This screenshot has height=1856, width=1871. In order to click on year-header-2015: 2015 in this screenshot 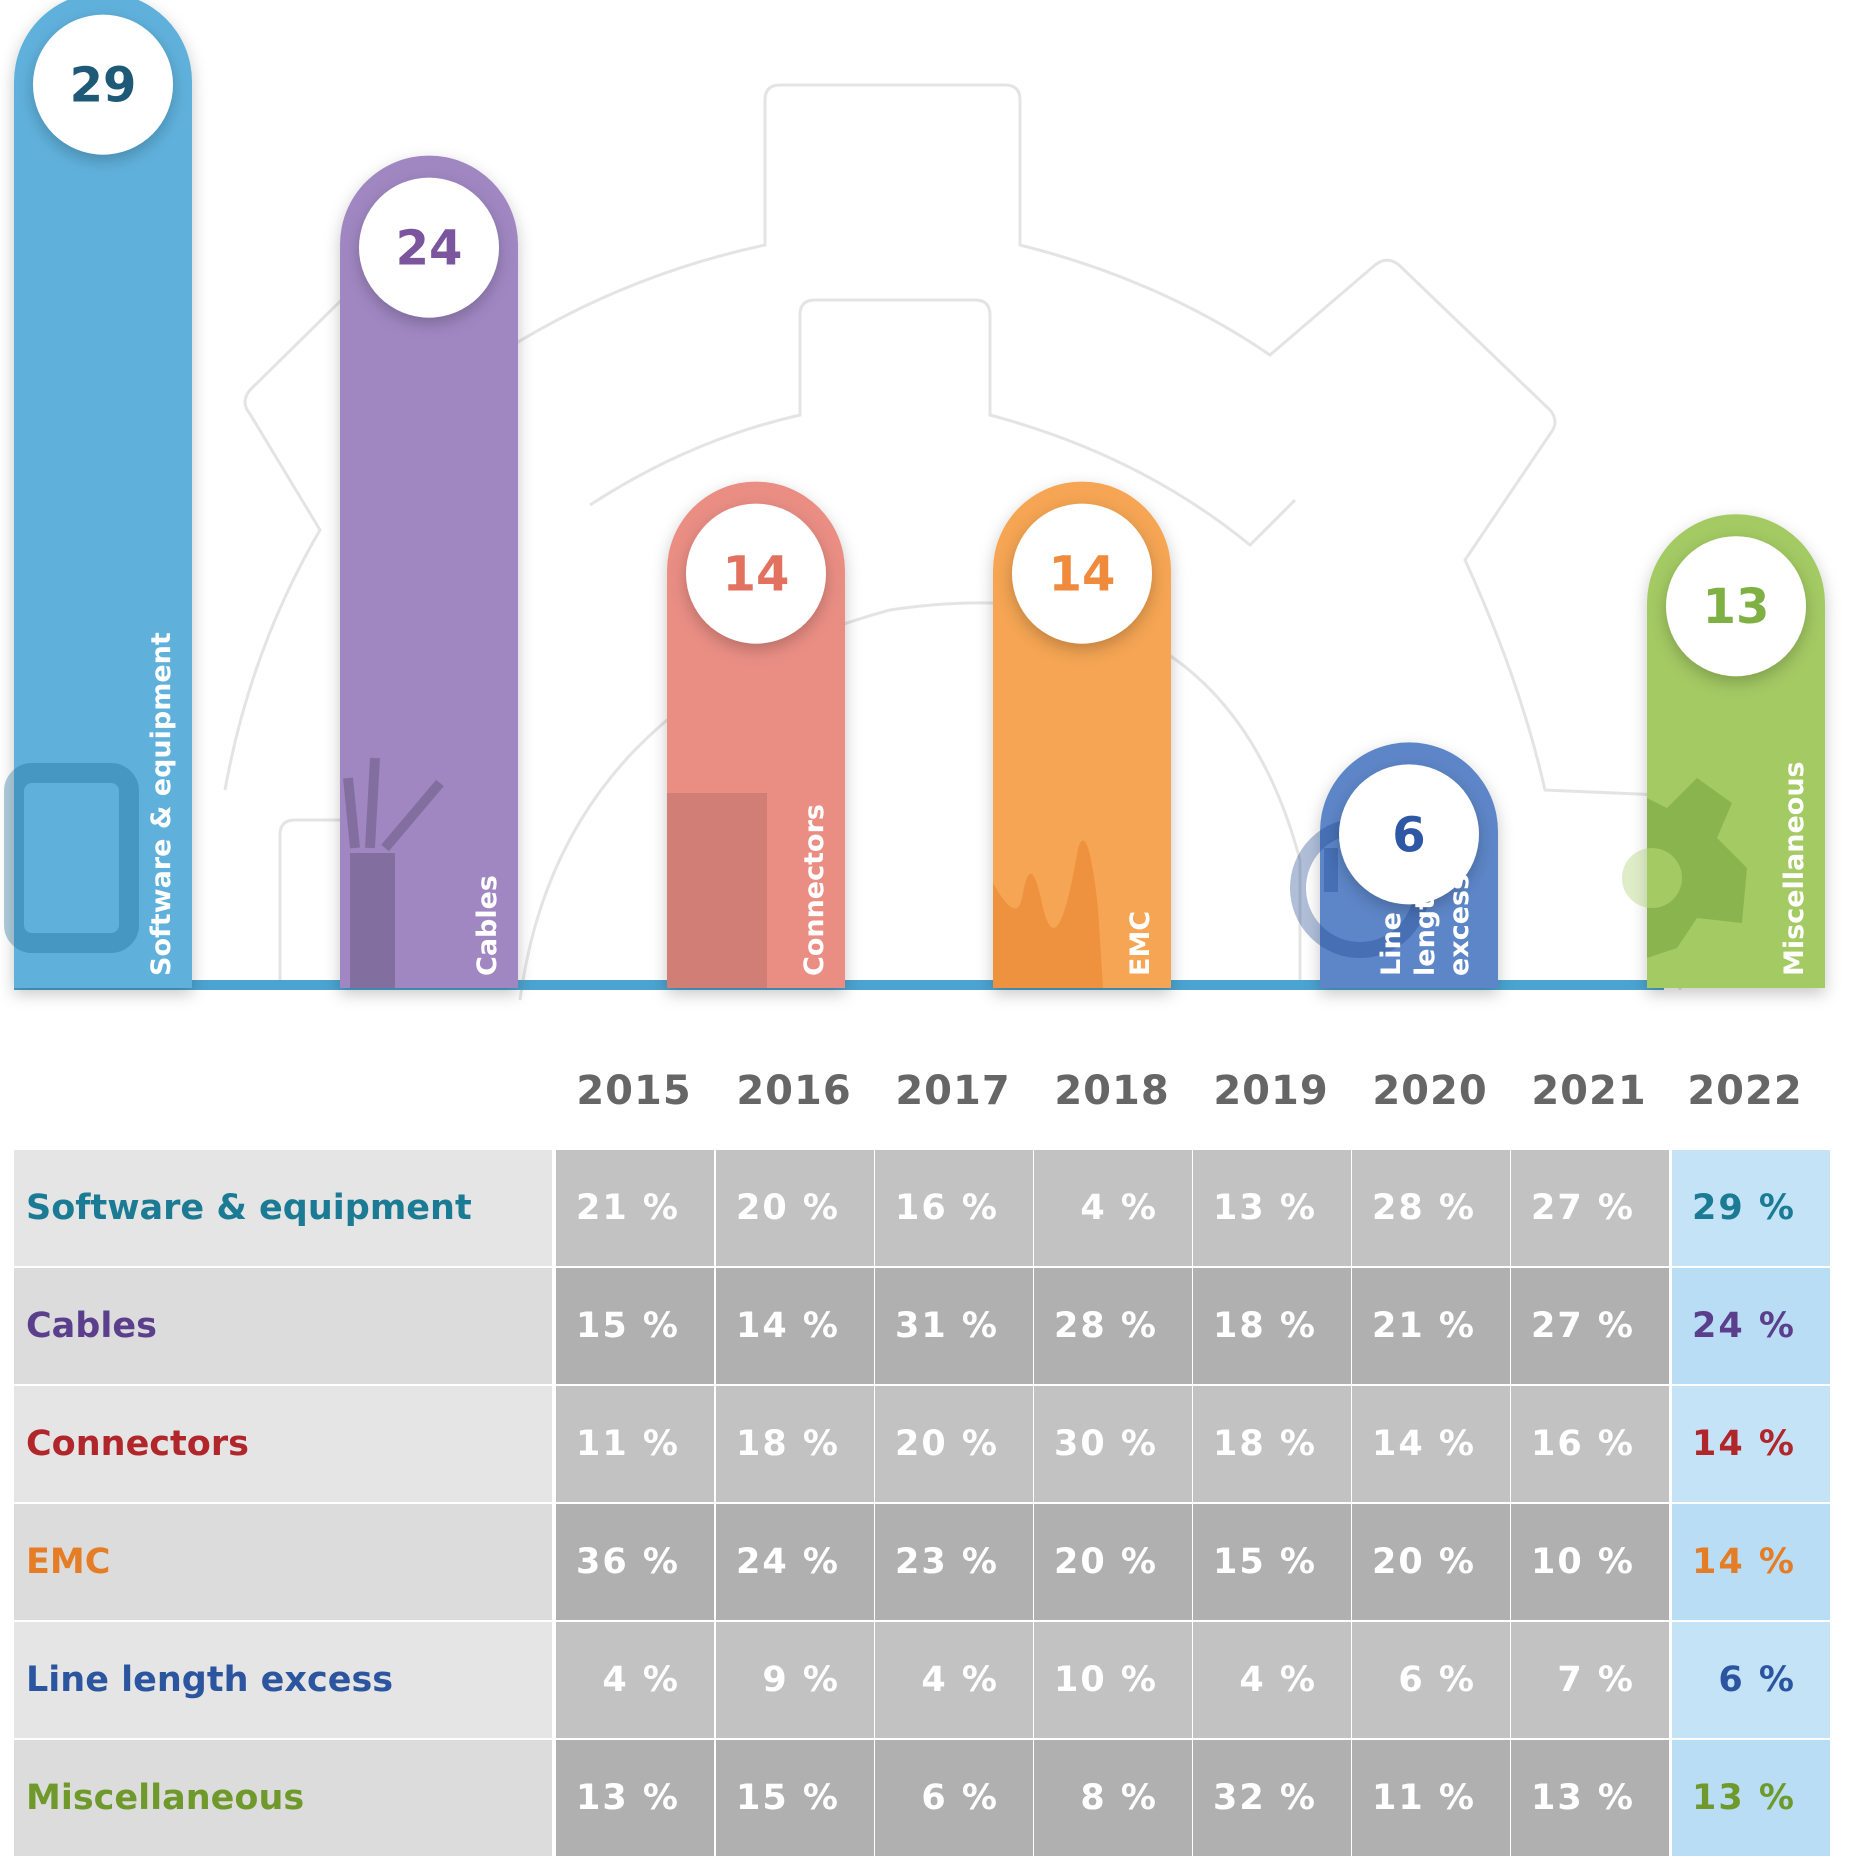, I will do `click(634, 1091)`.